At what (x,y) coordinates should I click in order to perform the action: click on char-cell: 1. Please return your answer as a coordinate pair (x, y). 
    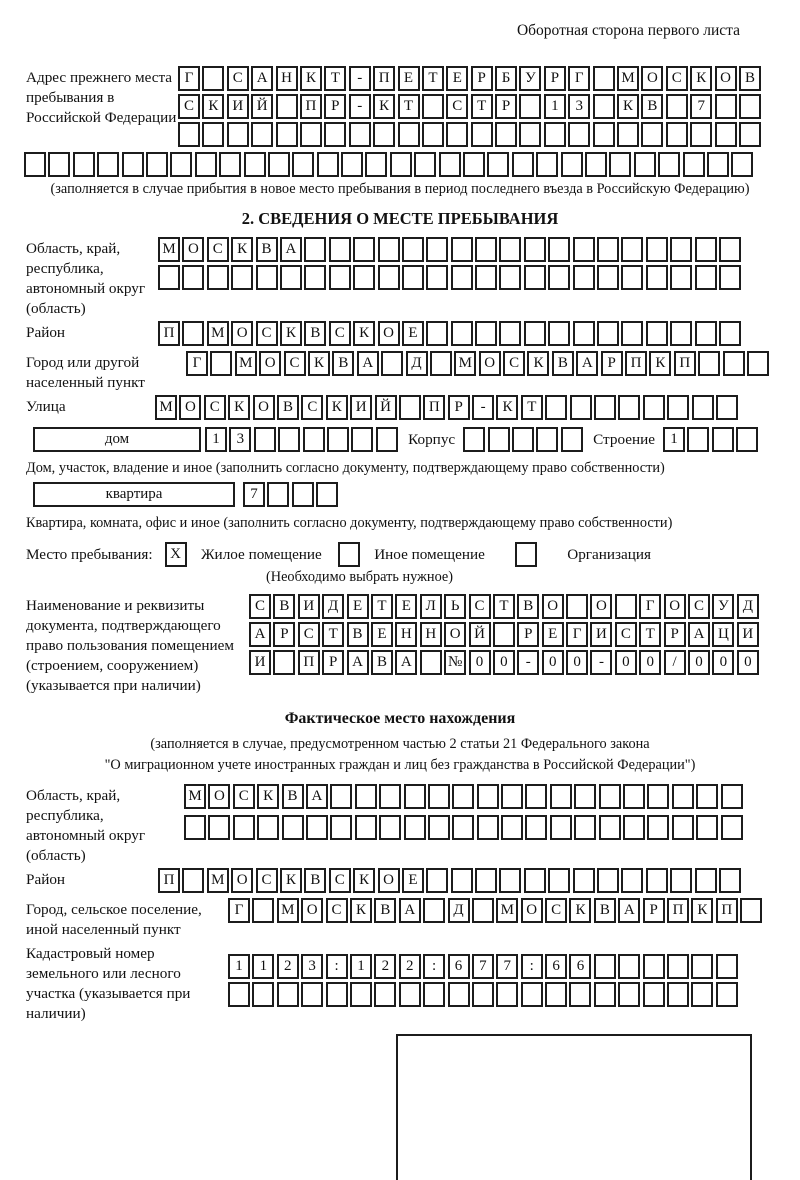
    Looking at the image, I should click on (673, 439).